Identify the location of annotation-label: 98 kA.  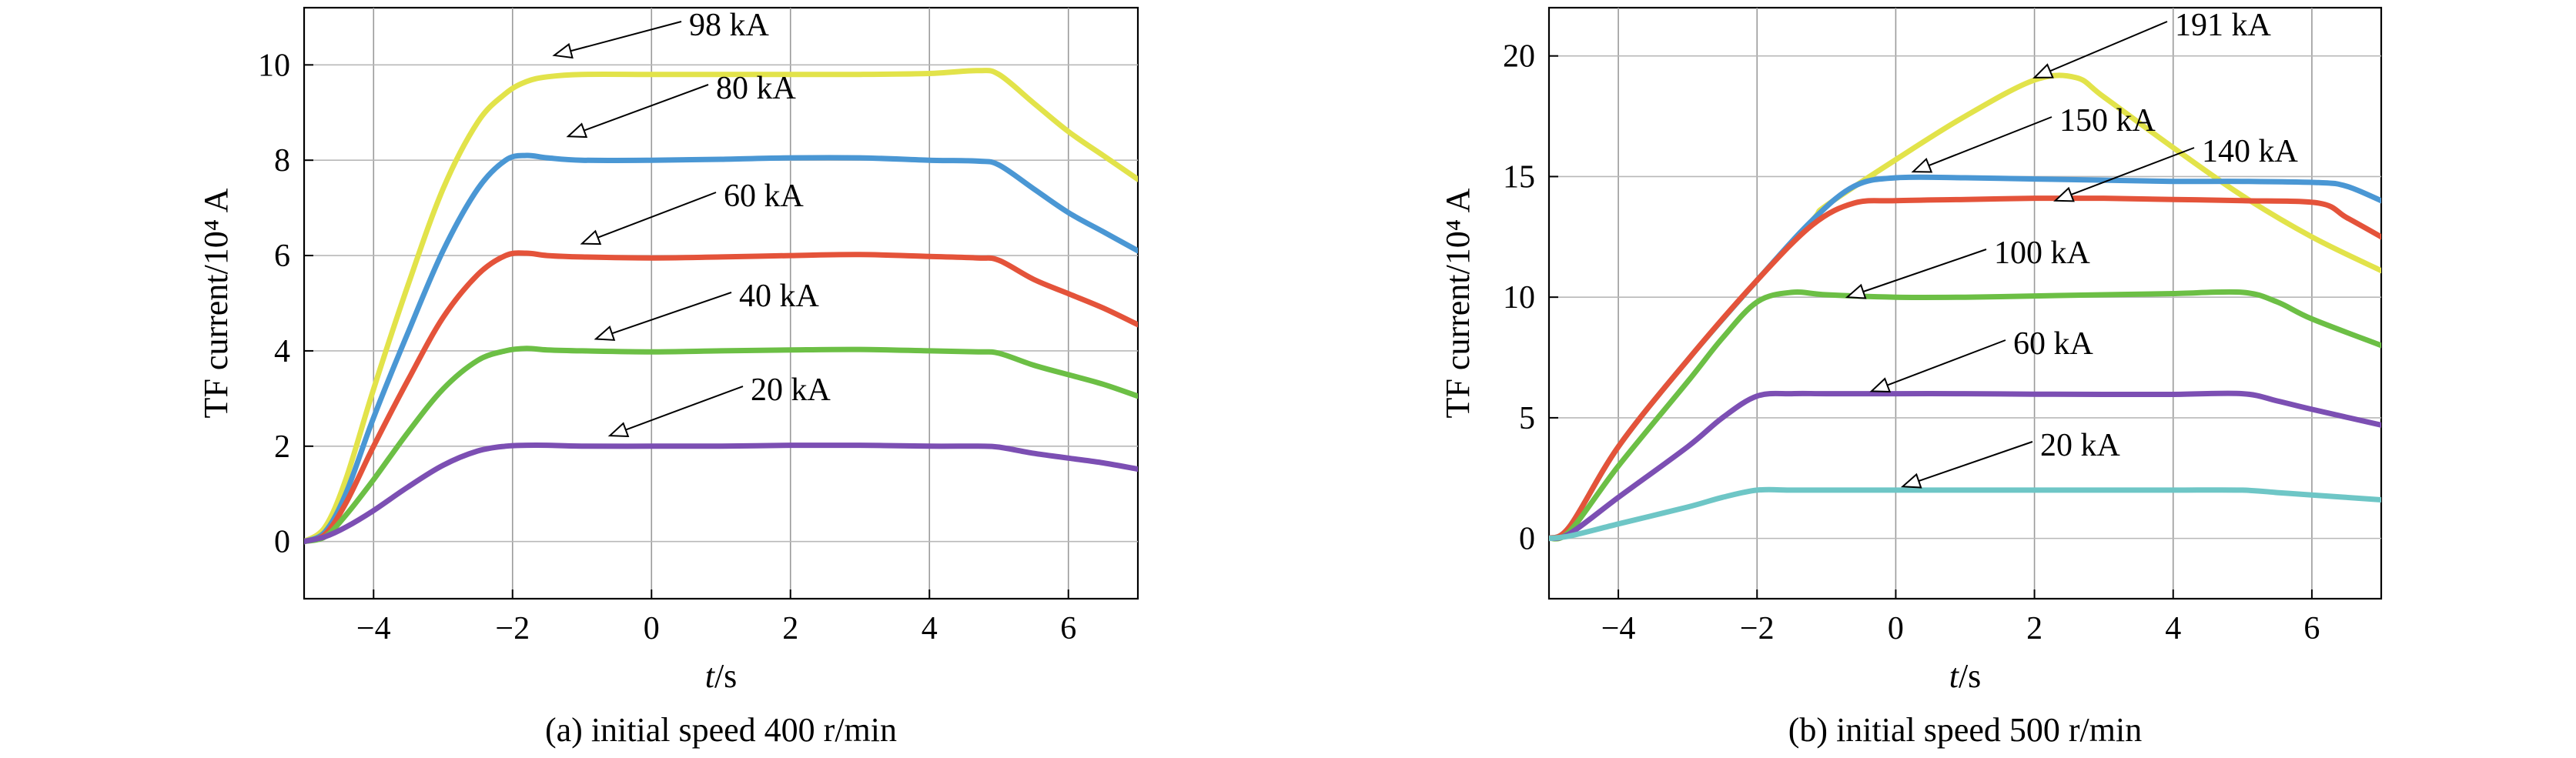
(730, 25).